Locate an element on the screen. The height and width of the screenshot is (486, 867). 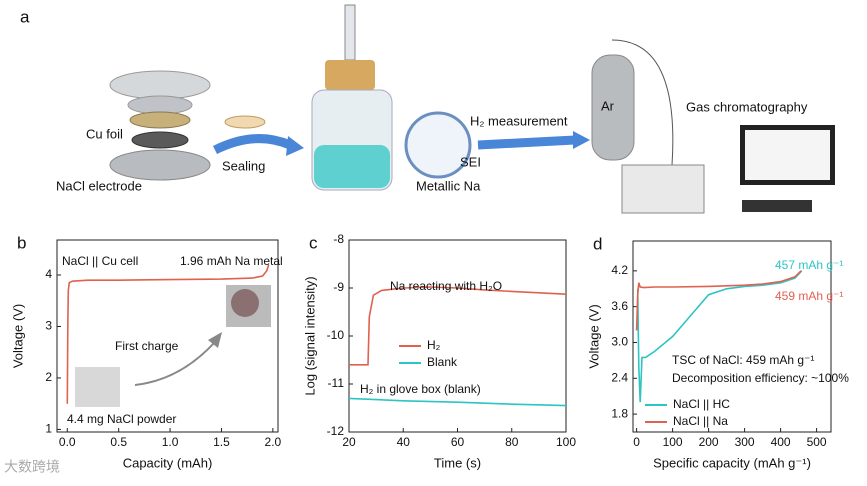
label: Metallic Na is located at coordinates (448, 185).